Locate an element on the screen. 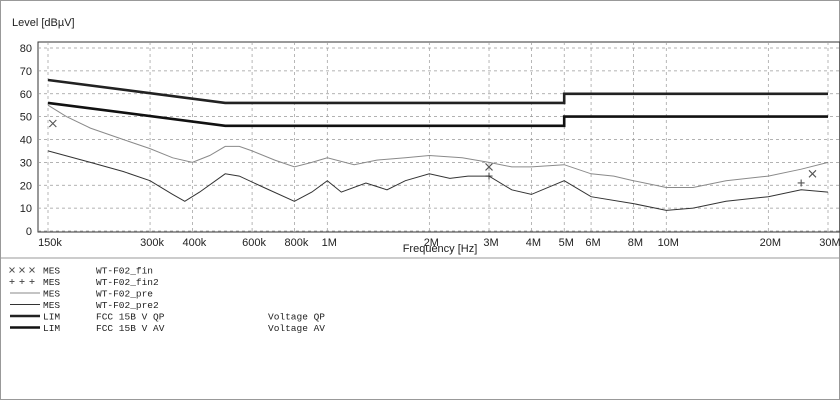 This screenshot has width=840, height=405. x-tick-label: 8M is located at coordinates (635, 243).